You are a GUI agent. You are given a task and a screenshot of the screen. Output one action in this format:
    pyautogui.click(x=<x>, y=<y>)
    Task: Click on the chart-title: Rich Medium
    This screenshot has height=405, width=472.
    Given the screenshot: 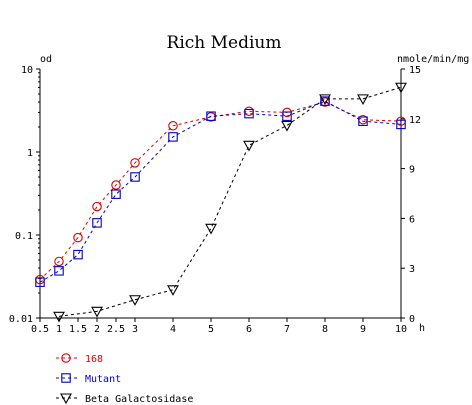 What is the action you would take?
    pyautogui.click(x=224, y=43)
    